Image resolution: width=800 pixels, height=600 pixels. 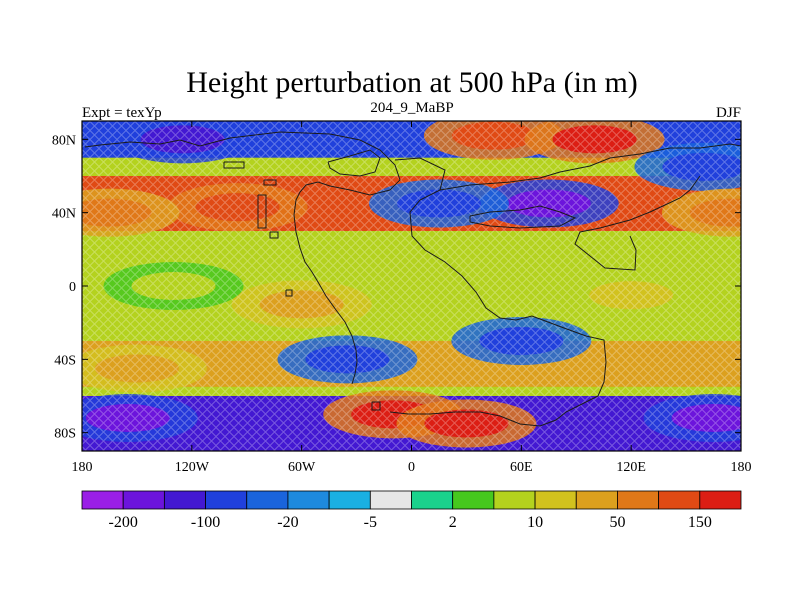 I want to click on x-tick-label: 60W, so click(x=302, y=467).